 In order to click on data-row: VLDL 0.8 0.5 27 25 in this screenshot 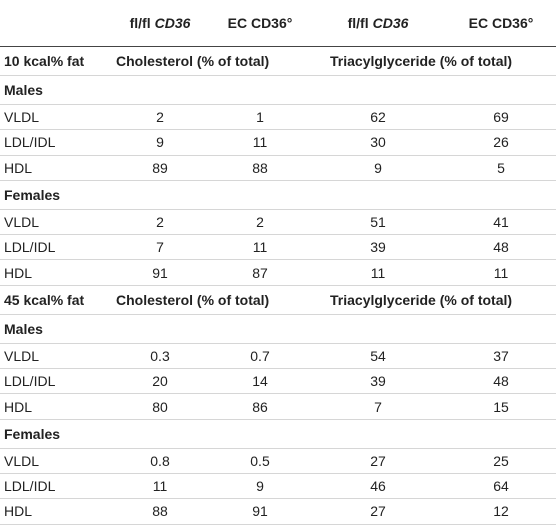, I will do `click(278, 461)`.